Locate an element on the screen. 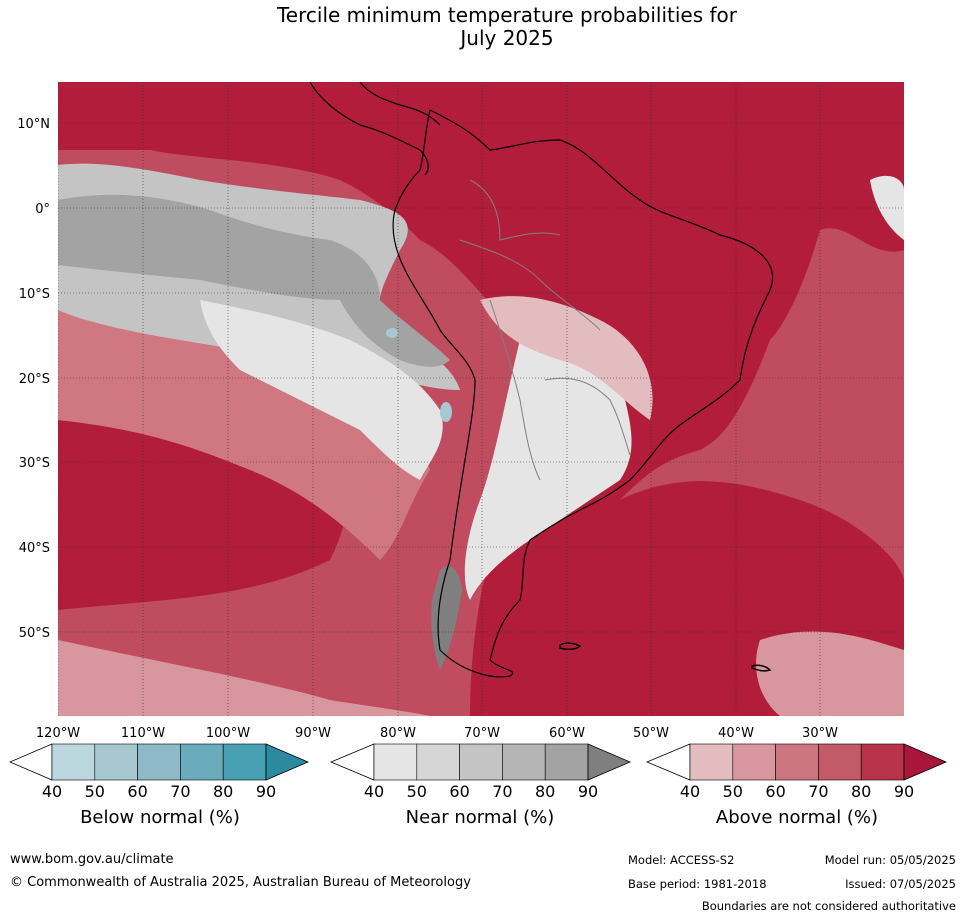 This screenshot has width=965, height=919. latitude-label: 0° is located at coordinates (42, 209).